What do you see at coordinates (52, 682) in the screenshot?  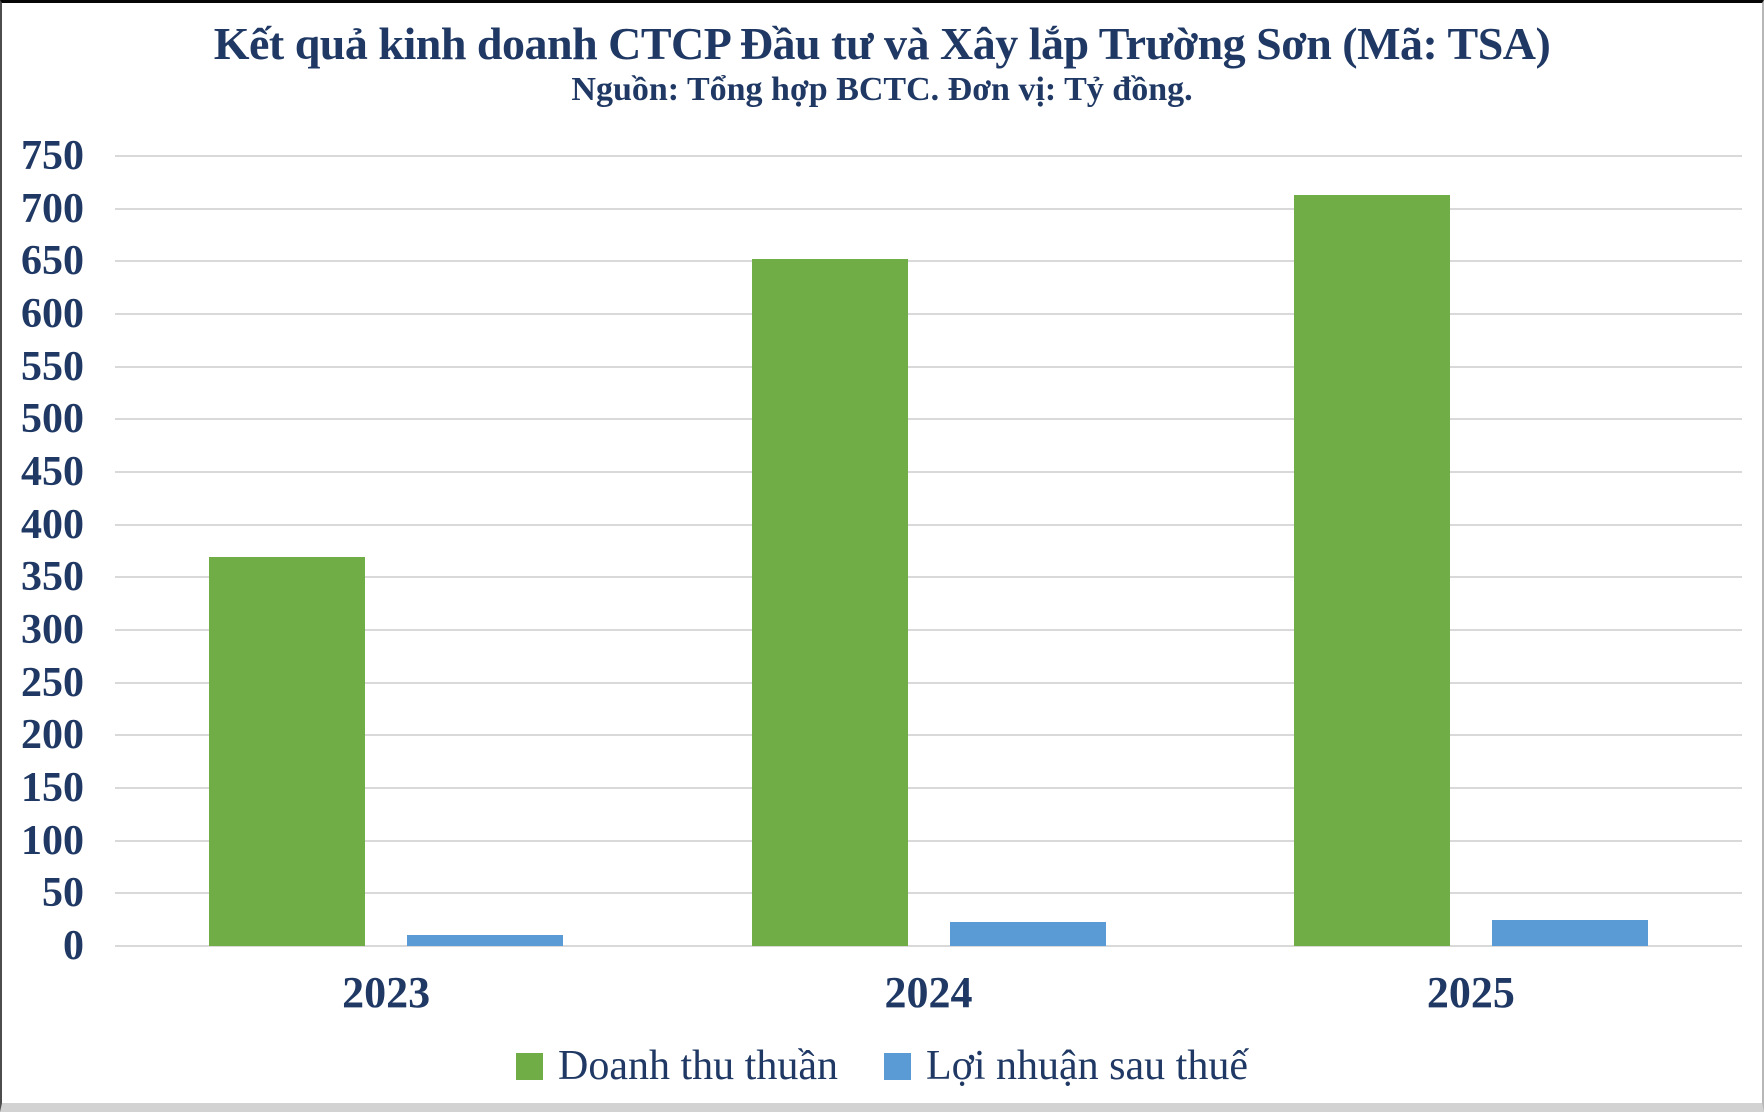 I see `y-axis-tick-label: 250` at bounding box center [52, 682].